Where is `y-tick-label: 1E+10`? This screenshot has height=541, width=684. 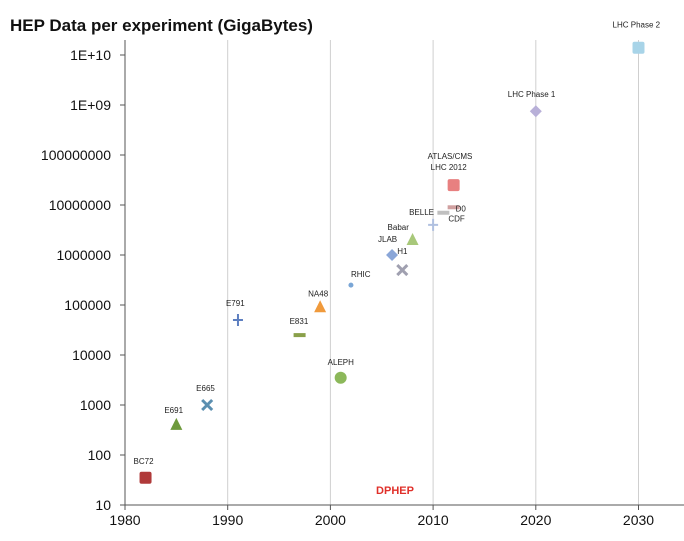
y-tick-label: 1E+10 is located at coordinates (90, 55).